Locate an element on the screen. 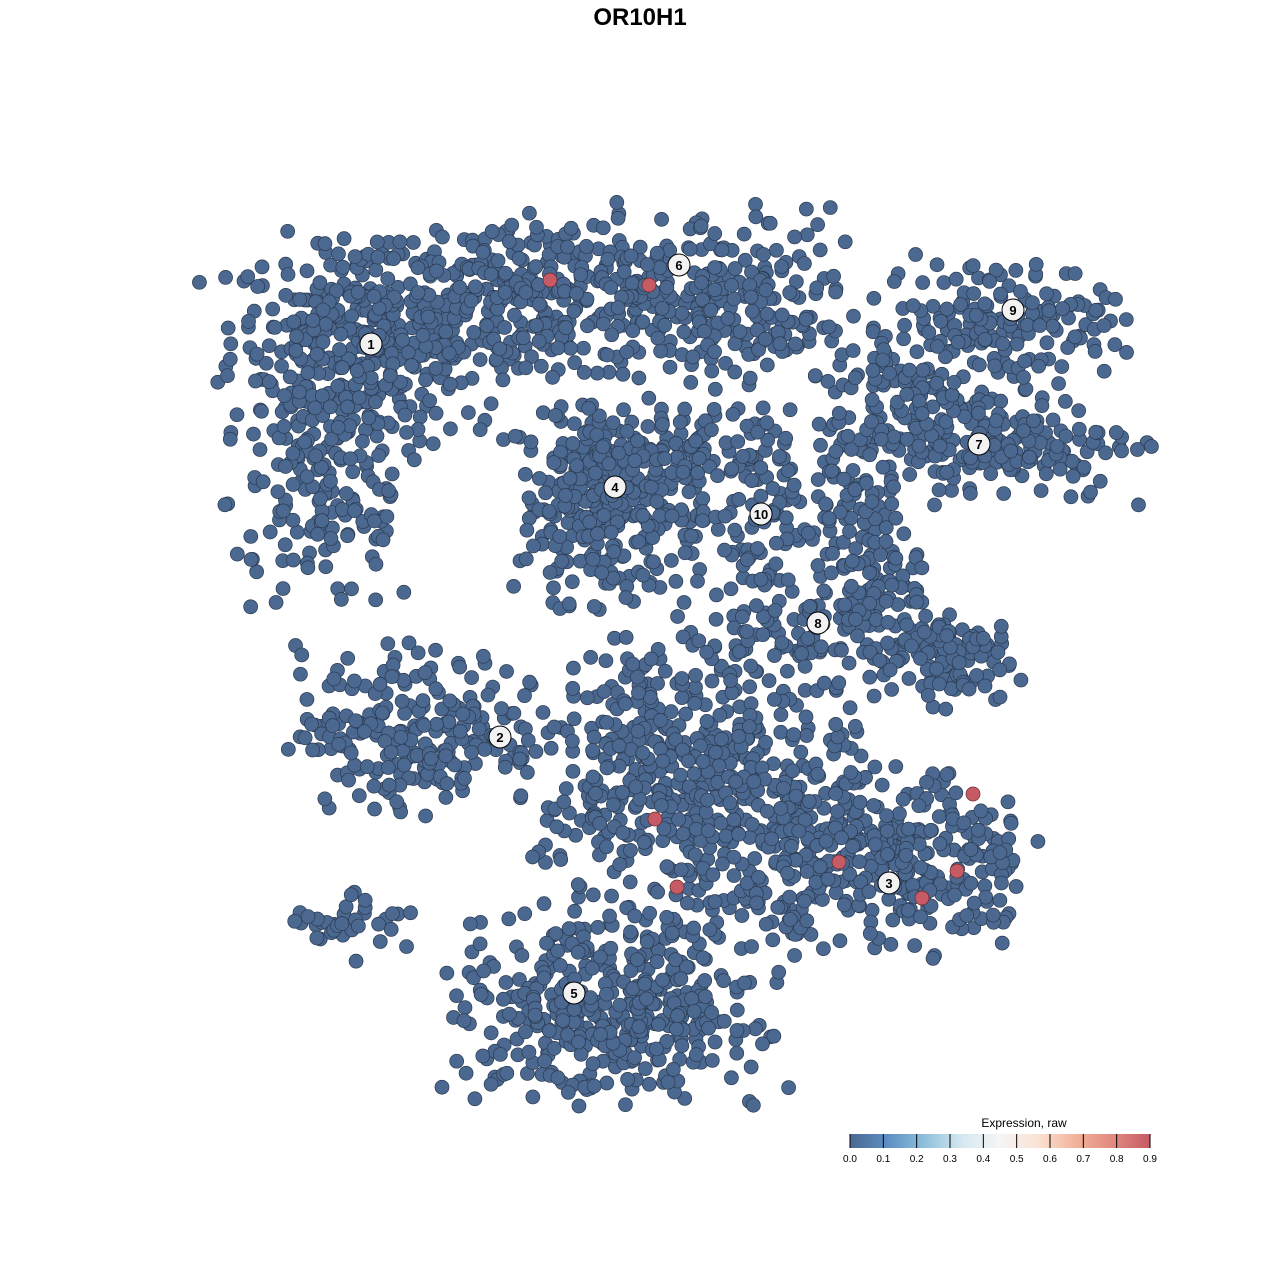 Image resolution: width=1280 pixels, height=1280 pixels. svg-text: 2 is located at coordinates (499, 737).